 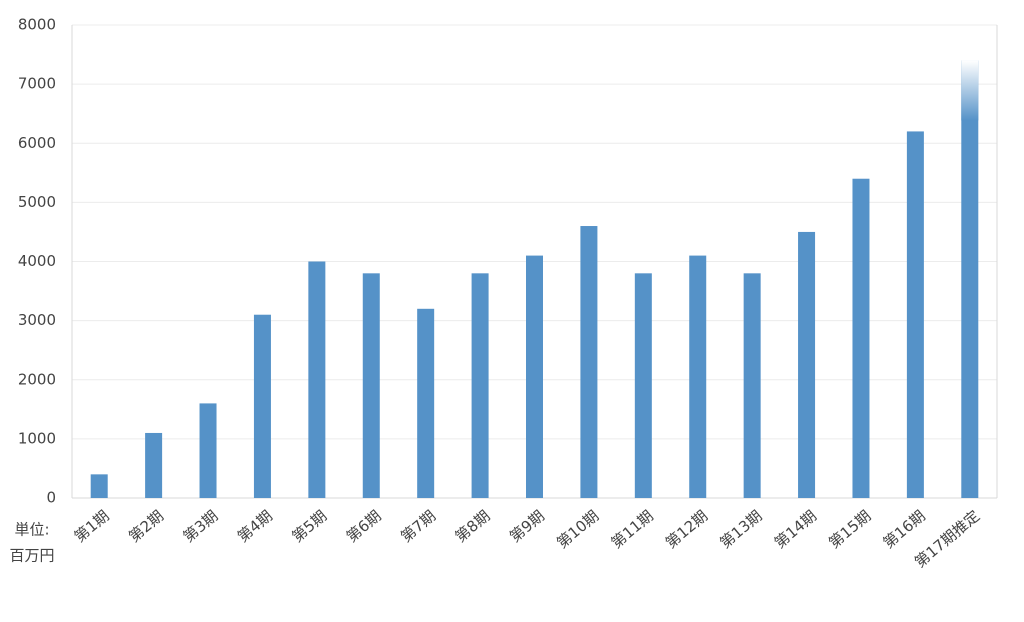 I want to click on y-tick-label: 7000, so click(x=37, y=84).